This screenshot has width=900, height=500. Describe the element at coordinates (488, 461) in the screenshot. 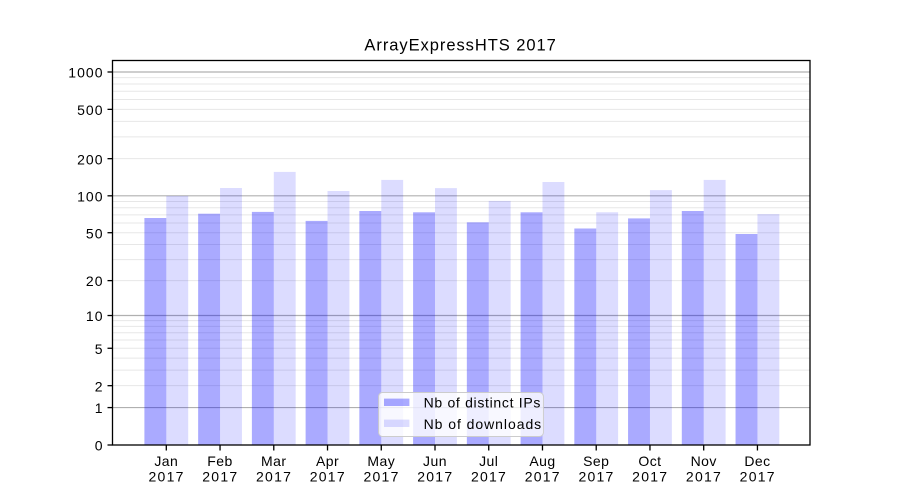

I see `svg-text: Jul` at that location.